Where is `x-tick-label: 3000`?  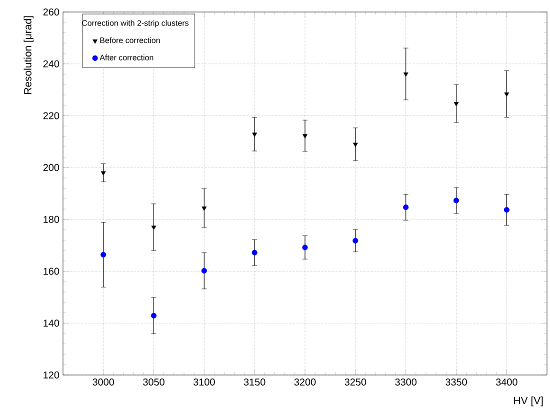
x-tick-label: 3000 is located at coordinates (103, 382).